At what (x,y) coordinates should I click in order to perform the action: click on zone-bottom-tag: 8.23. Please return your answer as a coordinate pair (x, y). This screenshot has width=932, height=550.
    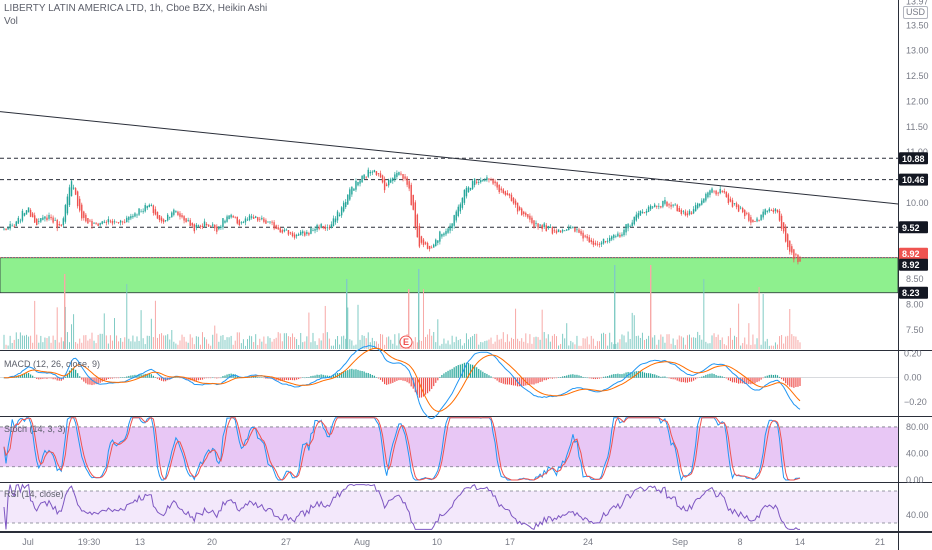
    Looking at the image, I should click on (911, 293).